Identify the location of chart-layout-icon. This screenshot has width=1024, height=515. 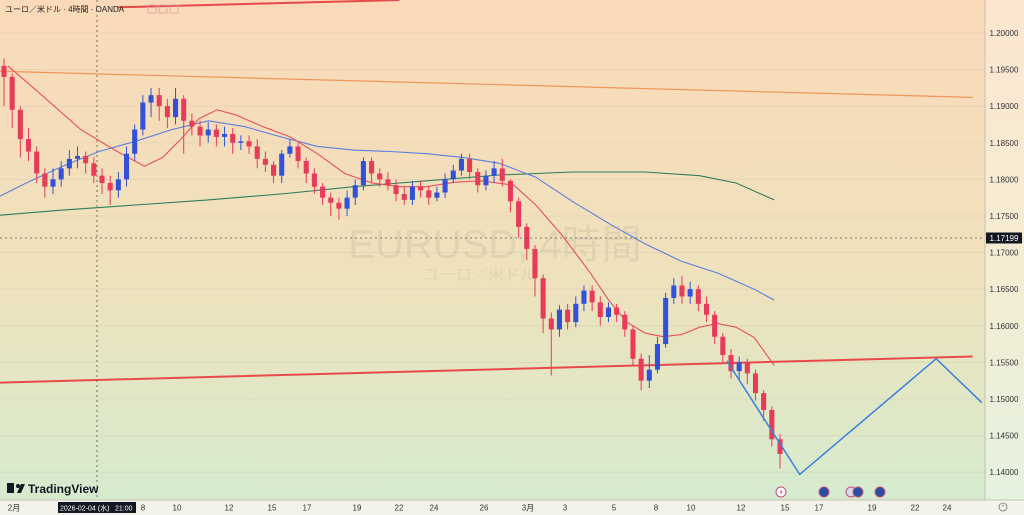
(152, 9).